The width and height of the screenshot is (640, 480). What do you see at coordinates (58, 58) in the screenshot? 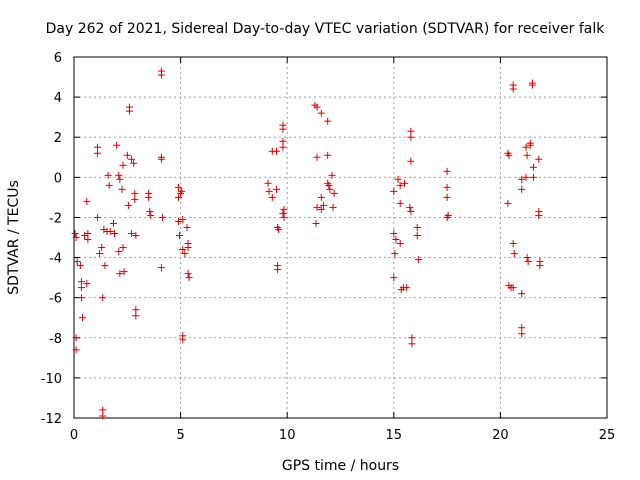
I see `y-tick-label: 6` at bounding box center [58, 58].